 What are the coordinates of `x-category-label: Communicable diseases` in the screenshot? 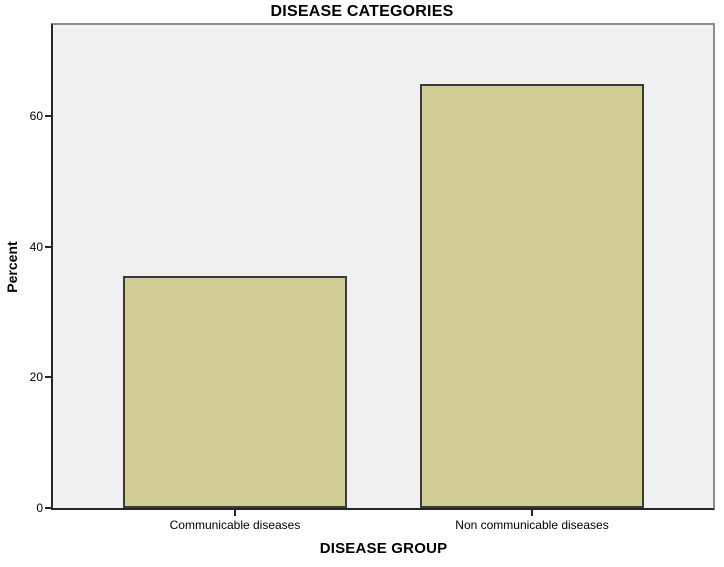 It's located at (235, 525).